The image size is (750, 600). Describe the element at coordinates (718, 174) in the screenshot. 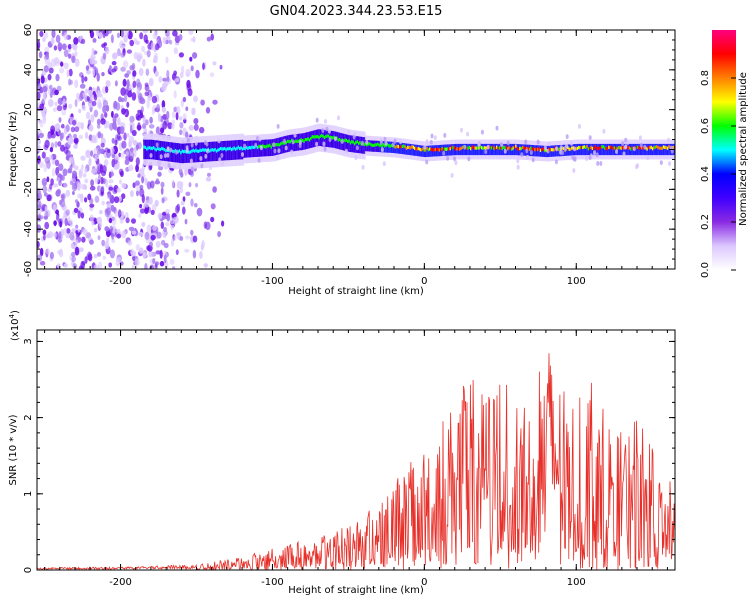

I see `colorbar-ticks: 0.0 0.2 0.4 0.6 0.8` at that location.